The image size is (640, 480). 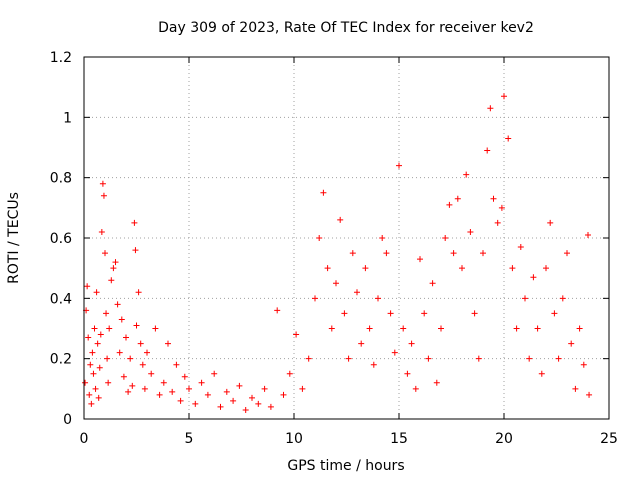 I want to click on x-tick-label: 10, so click(x=294, y=439).